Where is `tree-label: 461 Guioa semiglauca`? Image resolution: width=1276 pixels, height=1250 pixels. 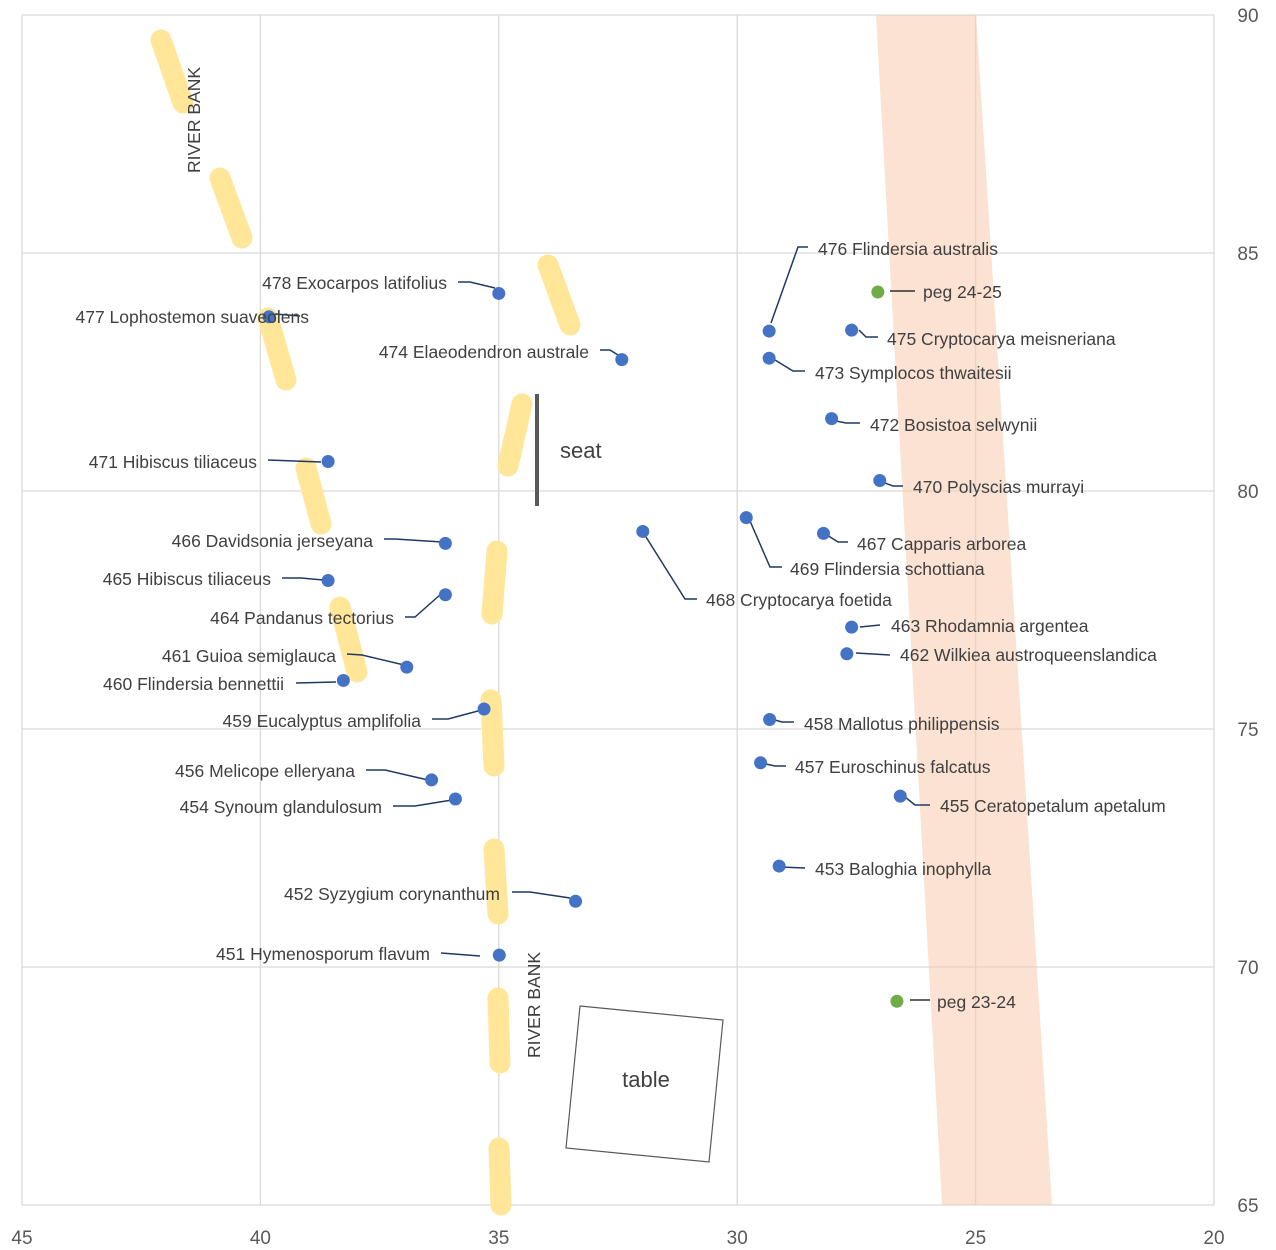
tree-label: 461 Guioa semiglauca is located at coordinates (249, 656).